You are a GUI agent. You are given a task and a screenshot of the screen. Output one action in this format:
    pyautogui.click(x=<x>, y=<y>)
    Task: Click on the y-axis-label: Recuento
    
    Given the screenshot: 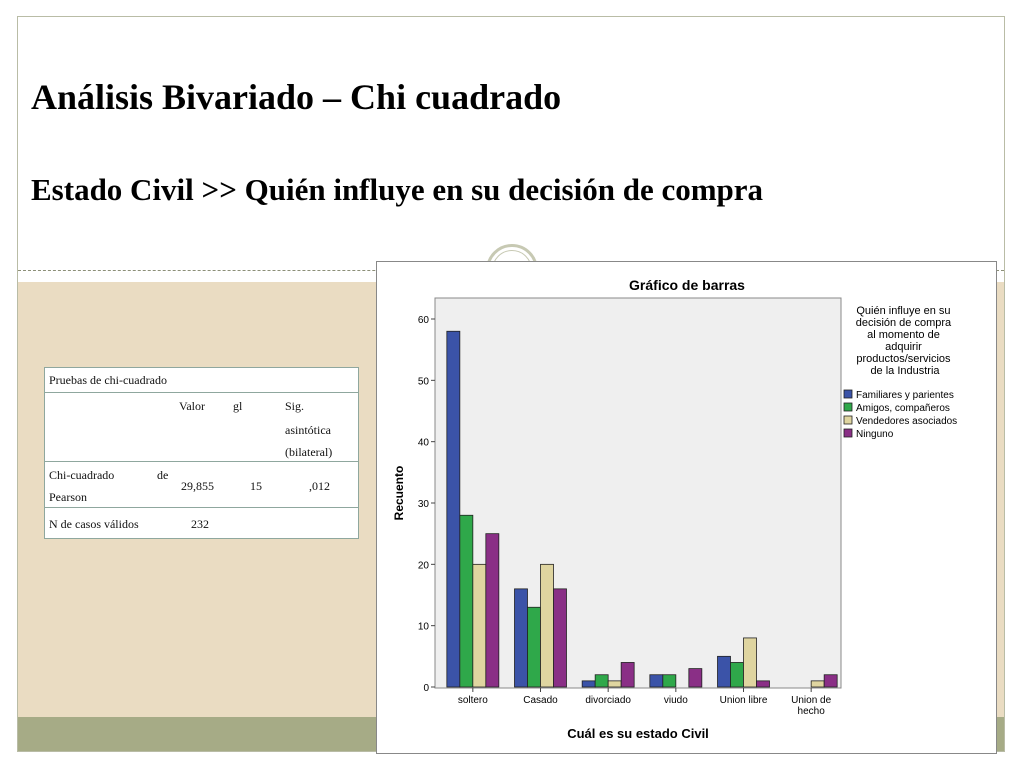 What is the action you would take?
    pyautogui.click(x=399, y=493)
    